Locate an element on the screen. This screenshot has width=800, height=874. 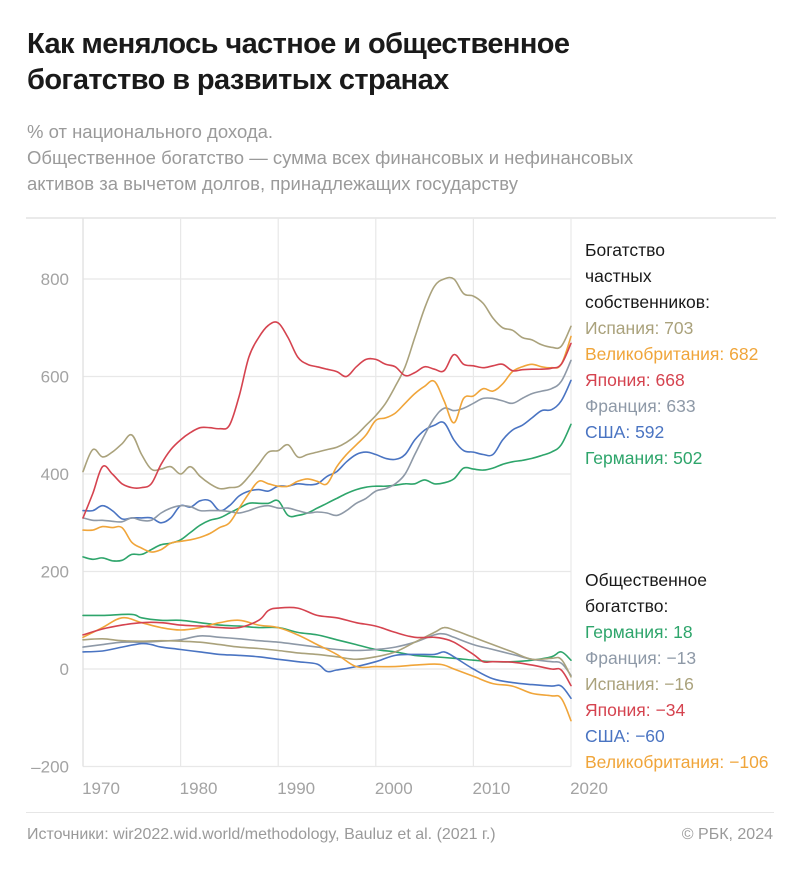
legend-heading: Богатство is located at coordinates (625, 250).